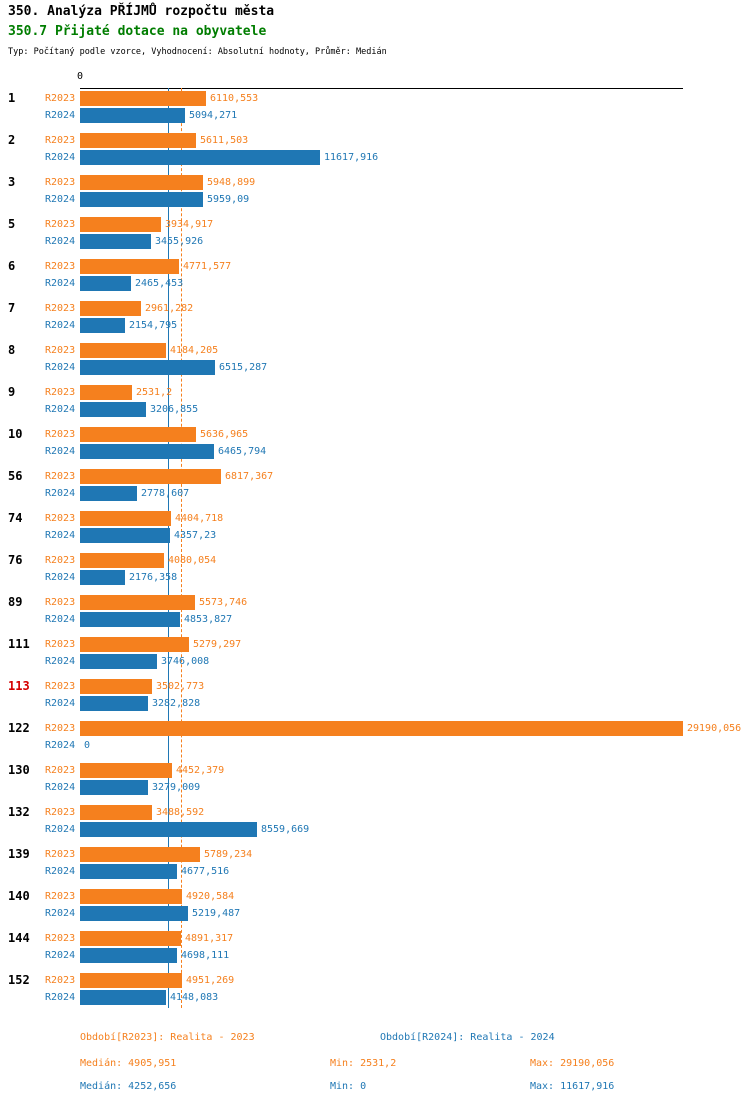  I want to click on bar-value-label: 0, so click(87, 745).